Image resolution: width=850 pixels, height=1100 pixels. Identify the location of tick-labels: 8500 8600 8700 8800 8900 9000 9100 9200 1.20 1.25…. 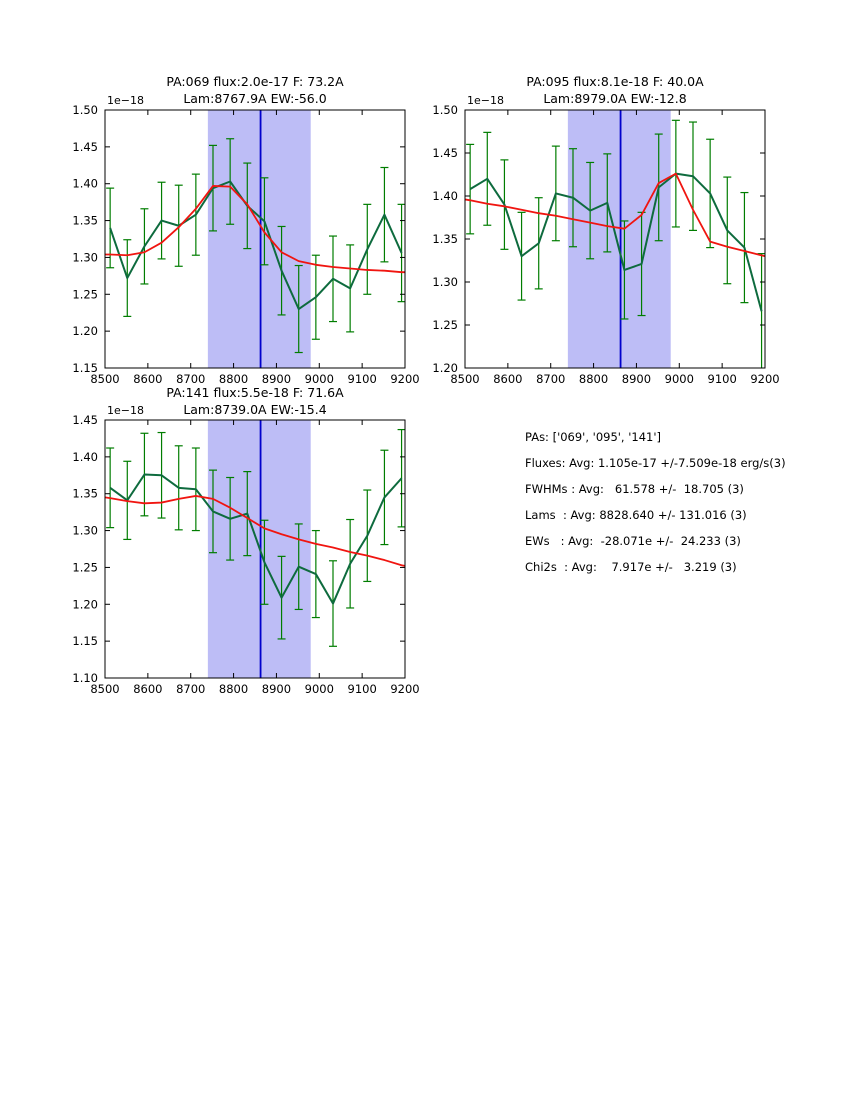
(605, 244).